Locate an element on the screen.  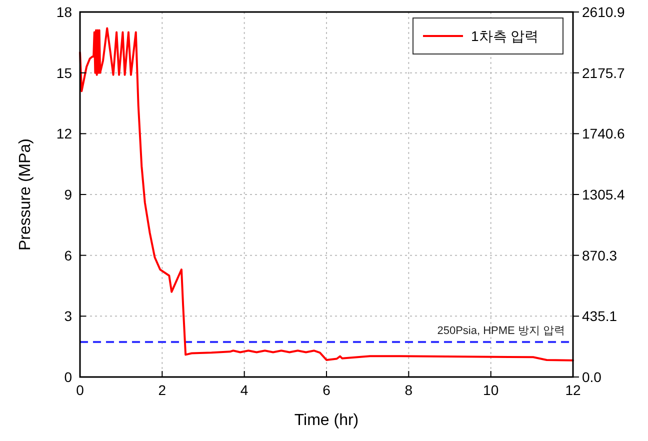
x-tick-label: 2 is located at coordinates (162, 390).